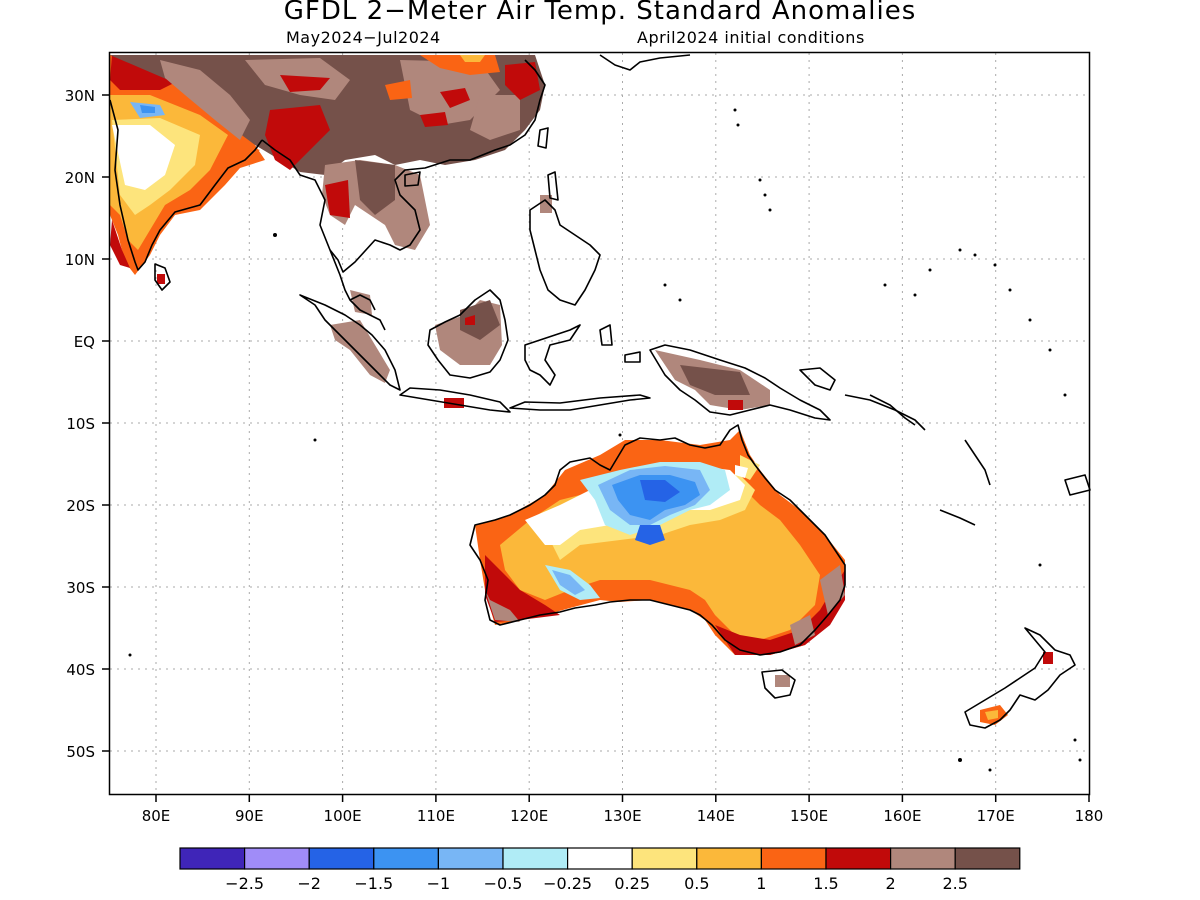 The width and height of the screenshot is (1200, 900). What do you see at coordinates (696, 883) in the screenshot?
I see `colorbar-label: 0.5` at bounding box center [696, 883].